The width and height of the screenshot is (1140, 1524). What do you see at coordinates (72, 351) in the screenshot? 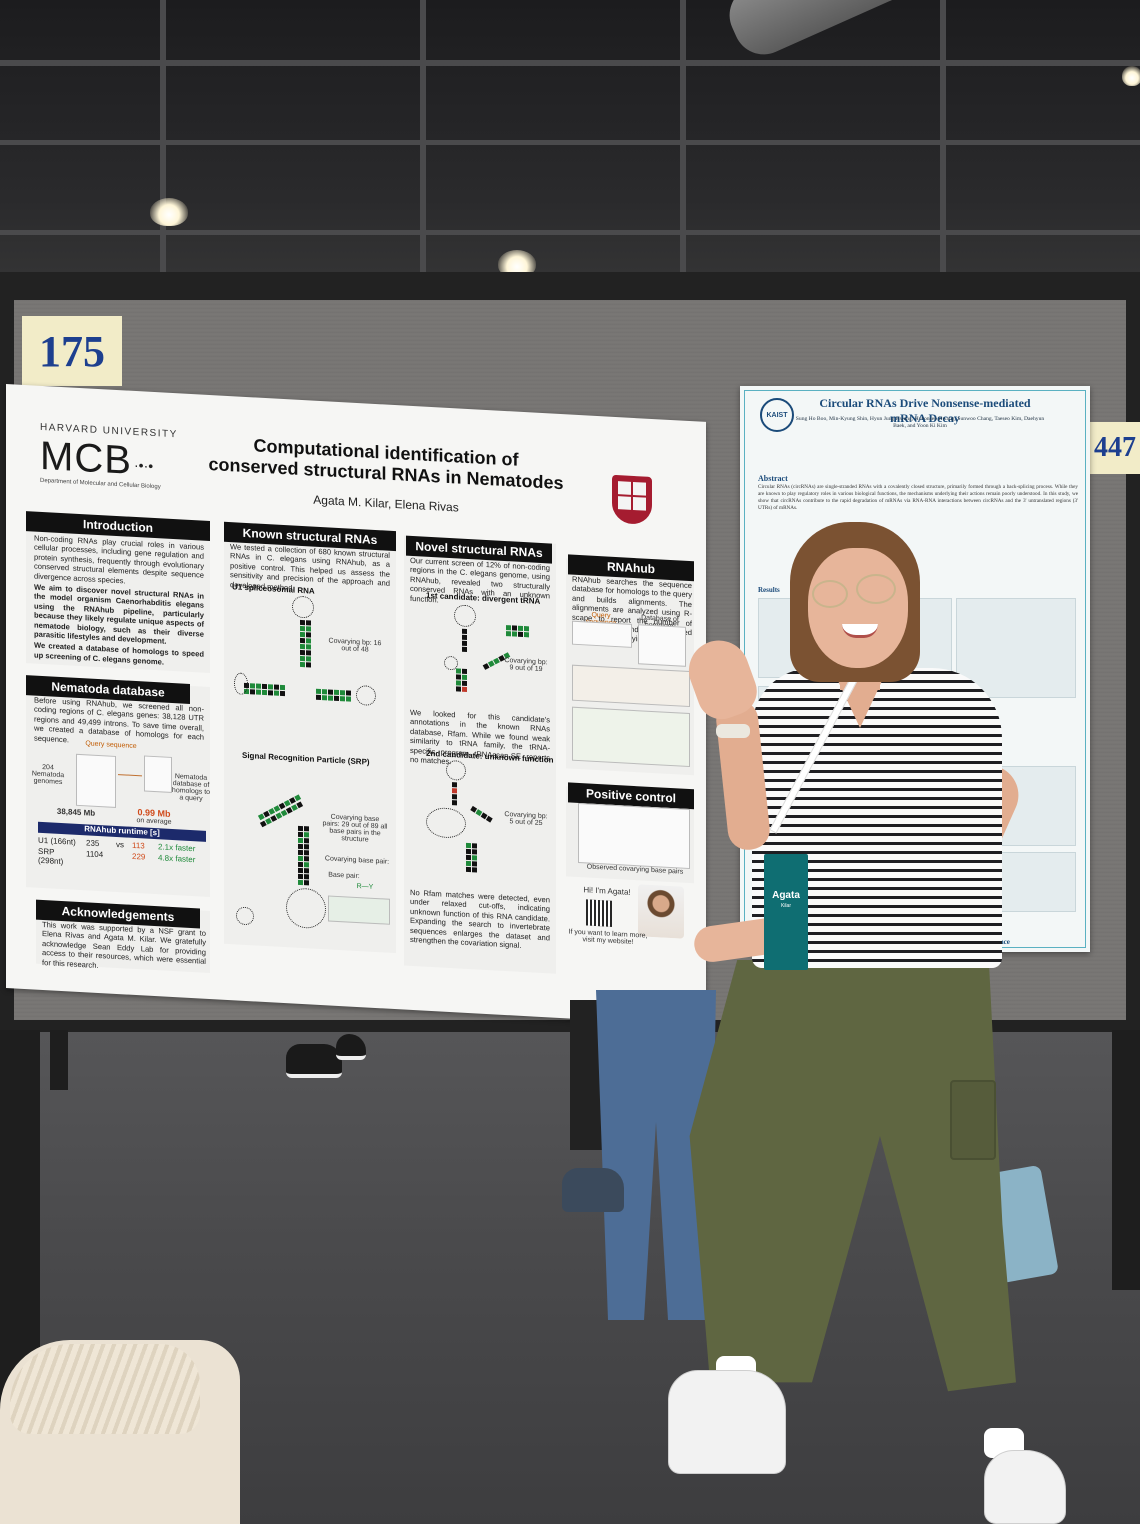
I see `board-number-left: 175` at bounding box center [72, 351].